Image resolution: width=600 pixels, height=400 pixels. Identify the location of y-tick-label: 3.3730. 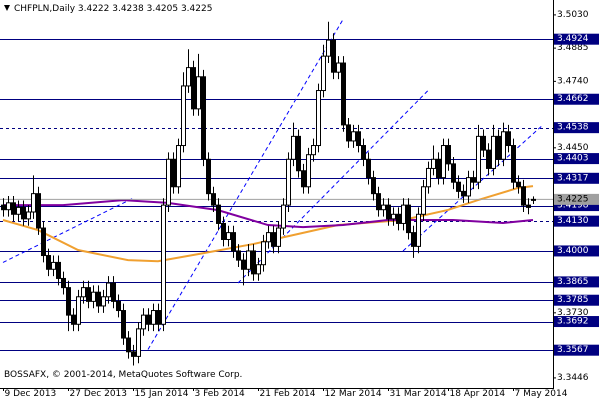
(573, 313).